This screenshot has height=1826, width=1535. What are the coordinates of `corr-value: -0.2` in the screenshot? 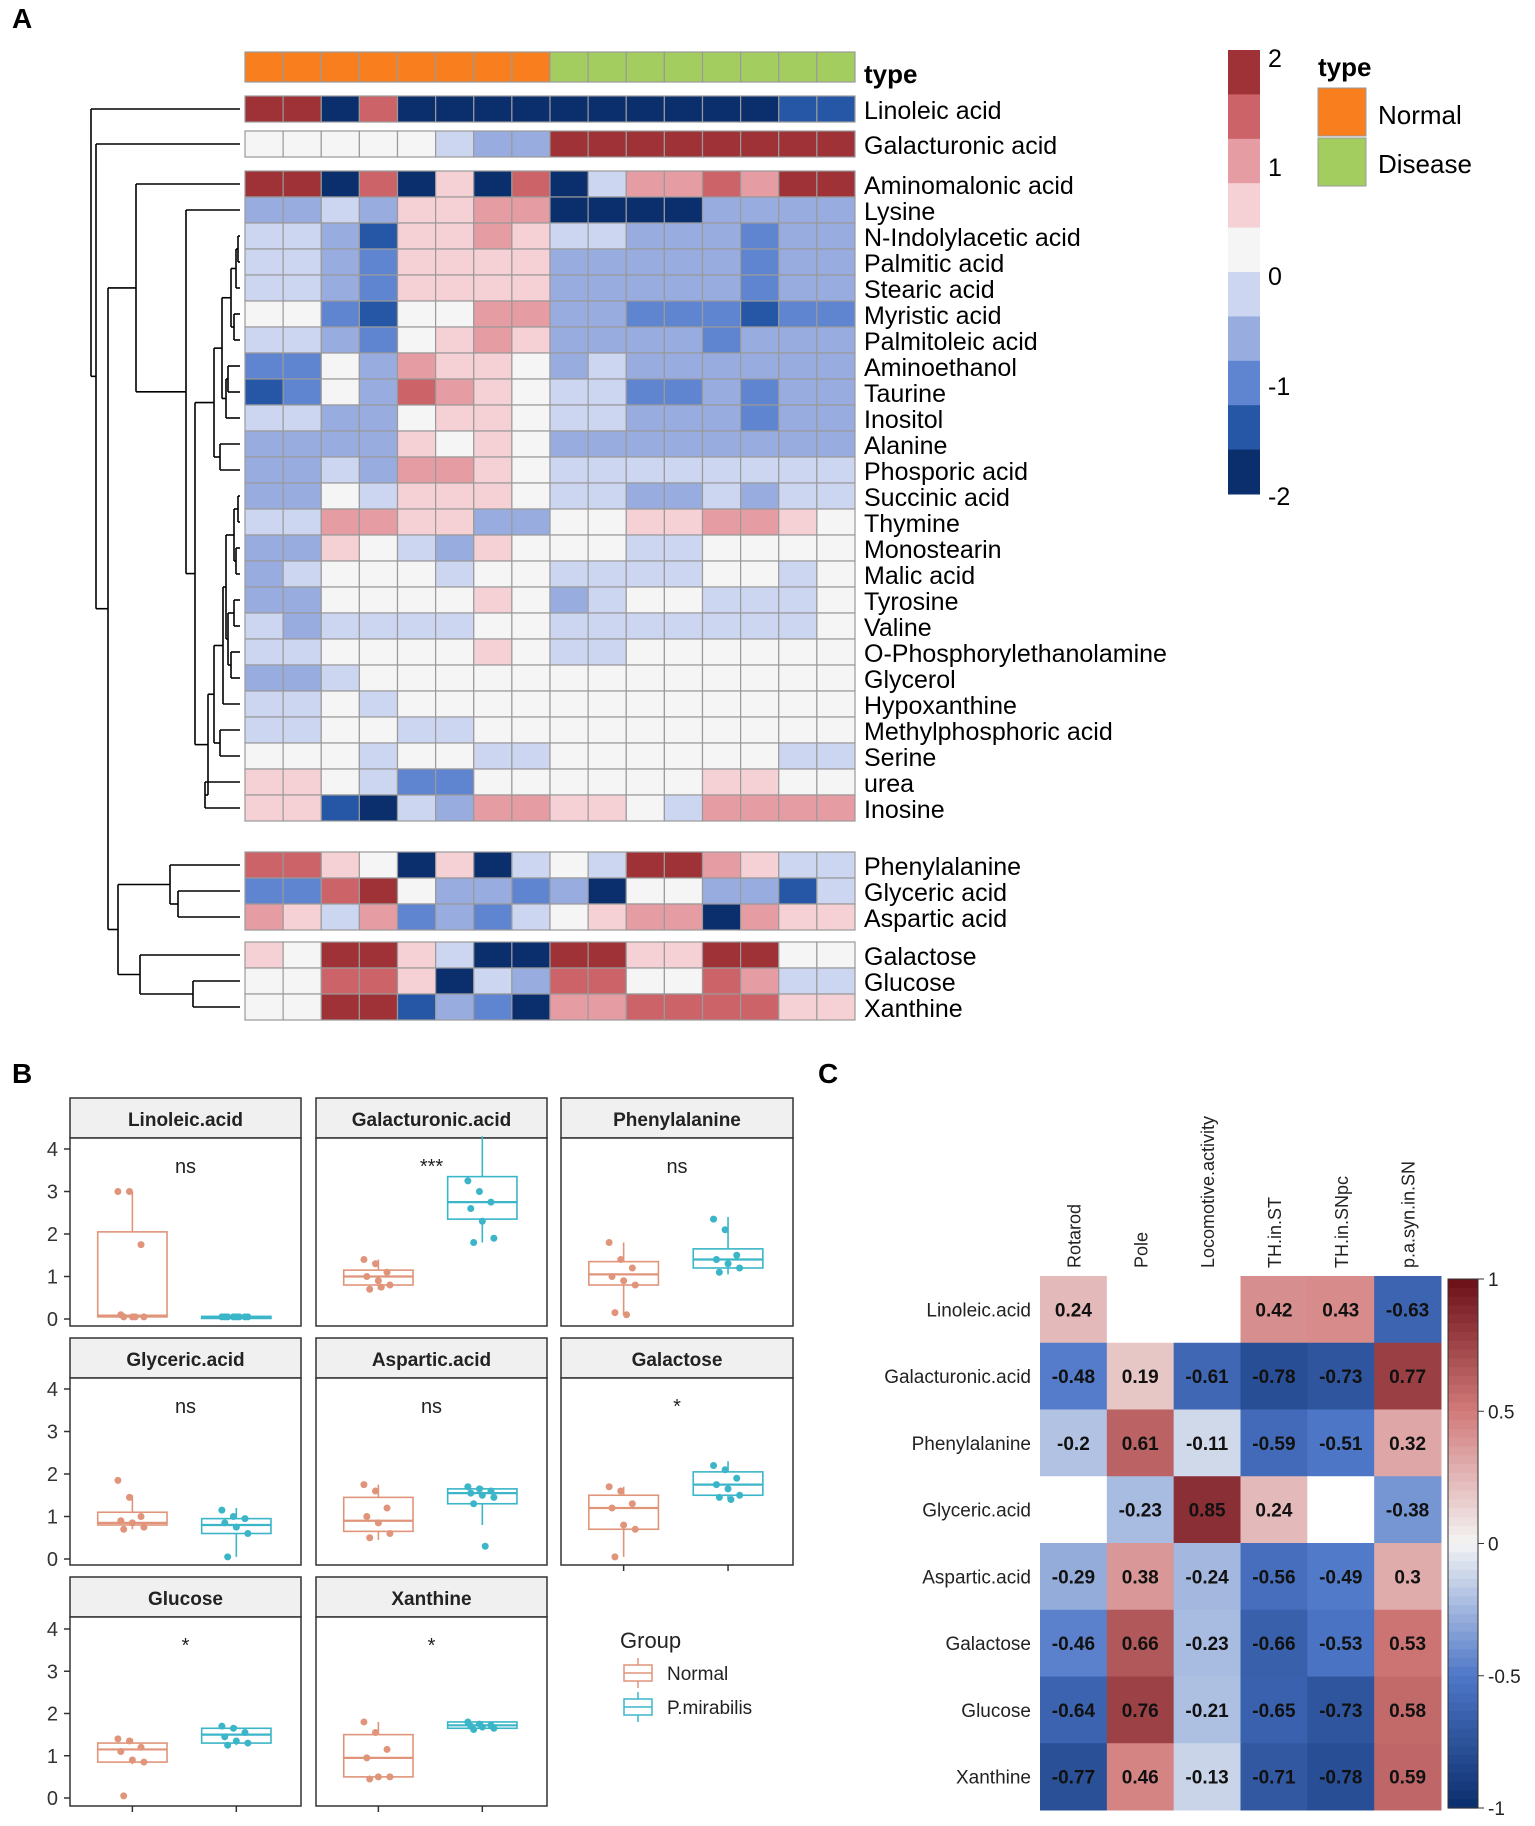 It's located at (1073, 1444).